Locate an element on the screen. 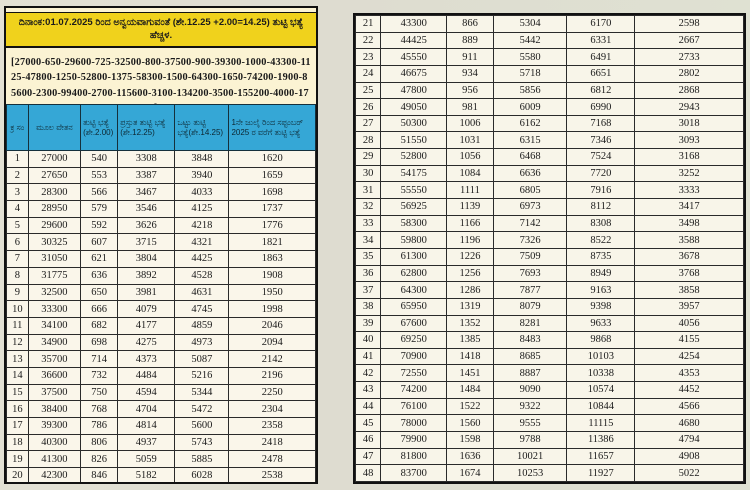  cell-da-total-14-25pct: 10844 is located at coordinates (601, 406).